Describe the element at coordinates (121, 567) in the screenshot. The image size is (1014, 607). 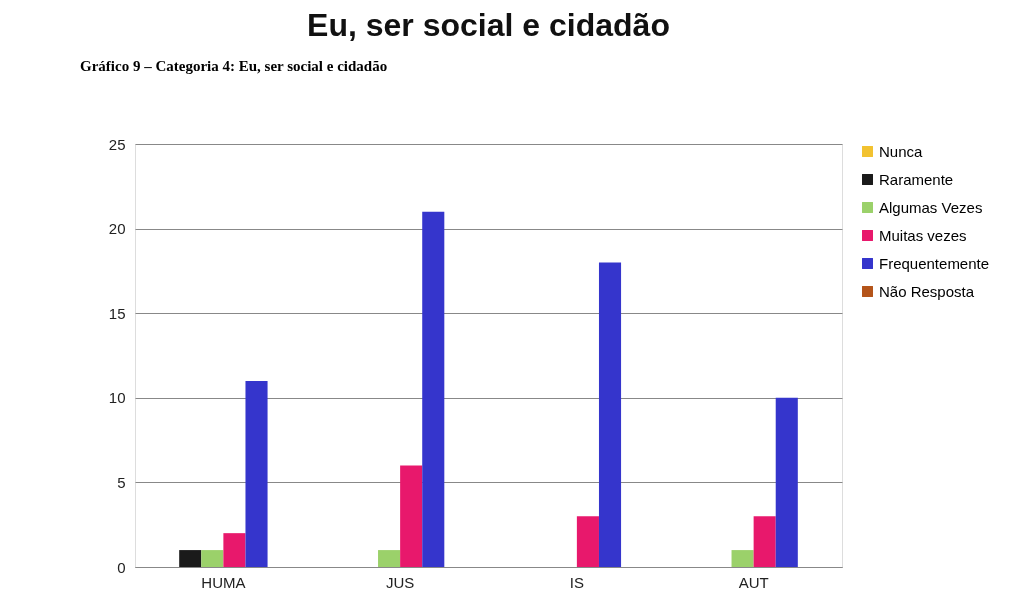
I see `y-tick-label: 0` at that location.